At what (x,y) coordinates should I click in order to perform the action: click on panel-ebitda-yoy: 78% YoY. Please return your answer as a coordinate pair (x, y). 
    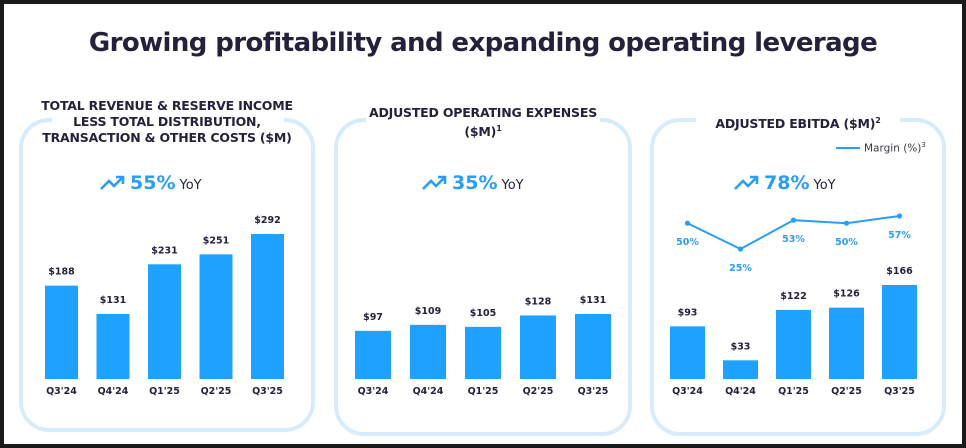
    Looking at the image, I should click on (785, 183).